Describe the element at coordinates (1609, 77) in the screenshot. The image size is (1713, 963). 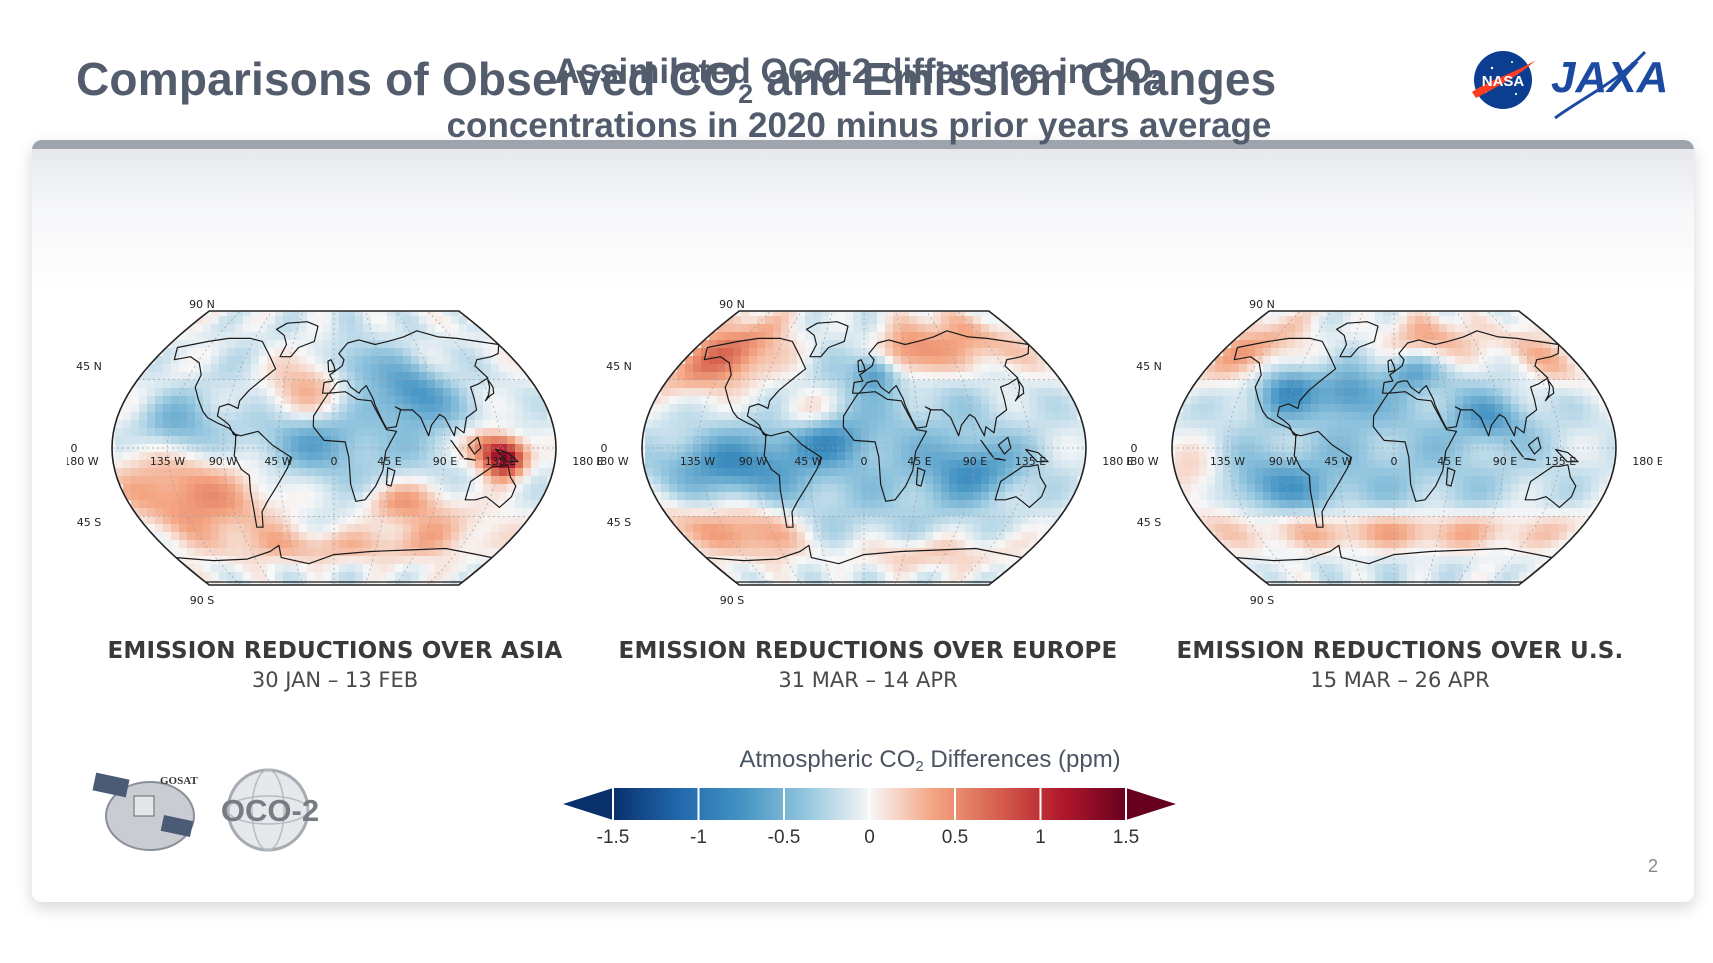
I see `svg-text: JAXA` at that location.